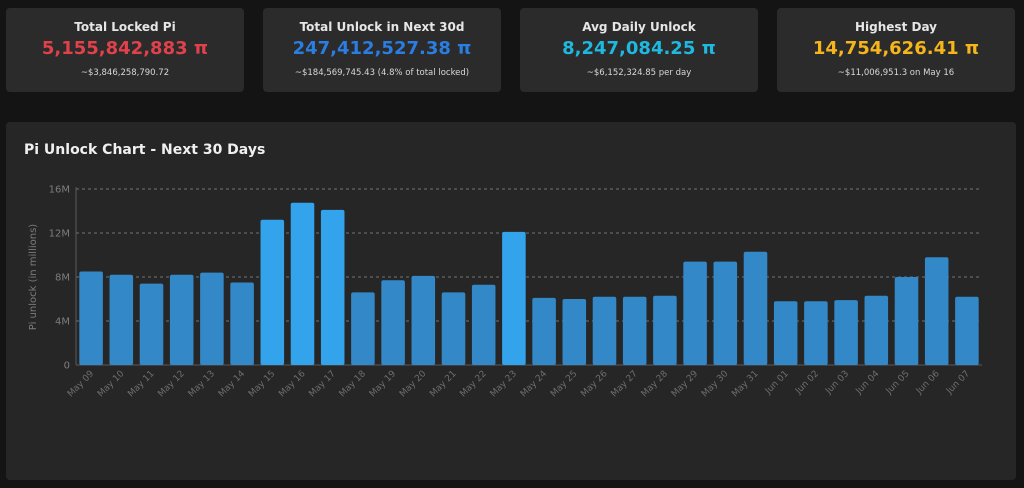  What do you see at coordinates (745, 384) in the screenshot?
I see `x-tick-label: May 31` at bounding box center [745, 384].